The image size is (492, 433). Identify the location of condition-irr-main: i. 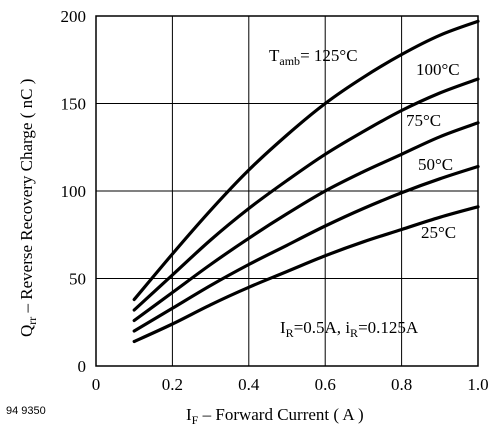
(347, 327).